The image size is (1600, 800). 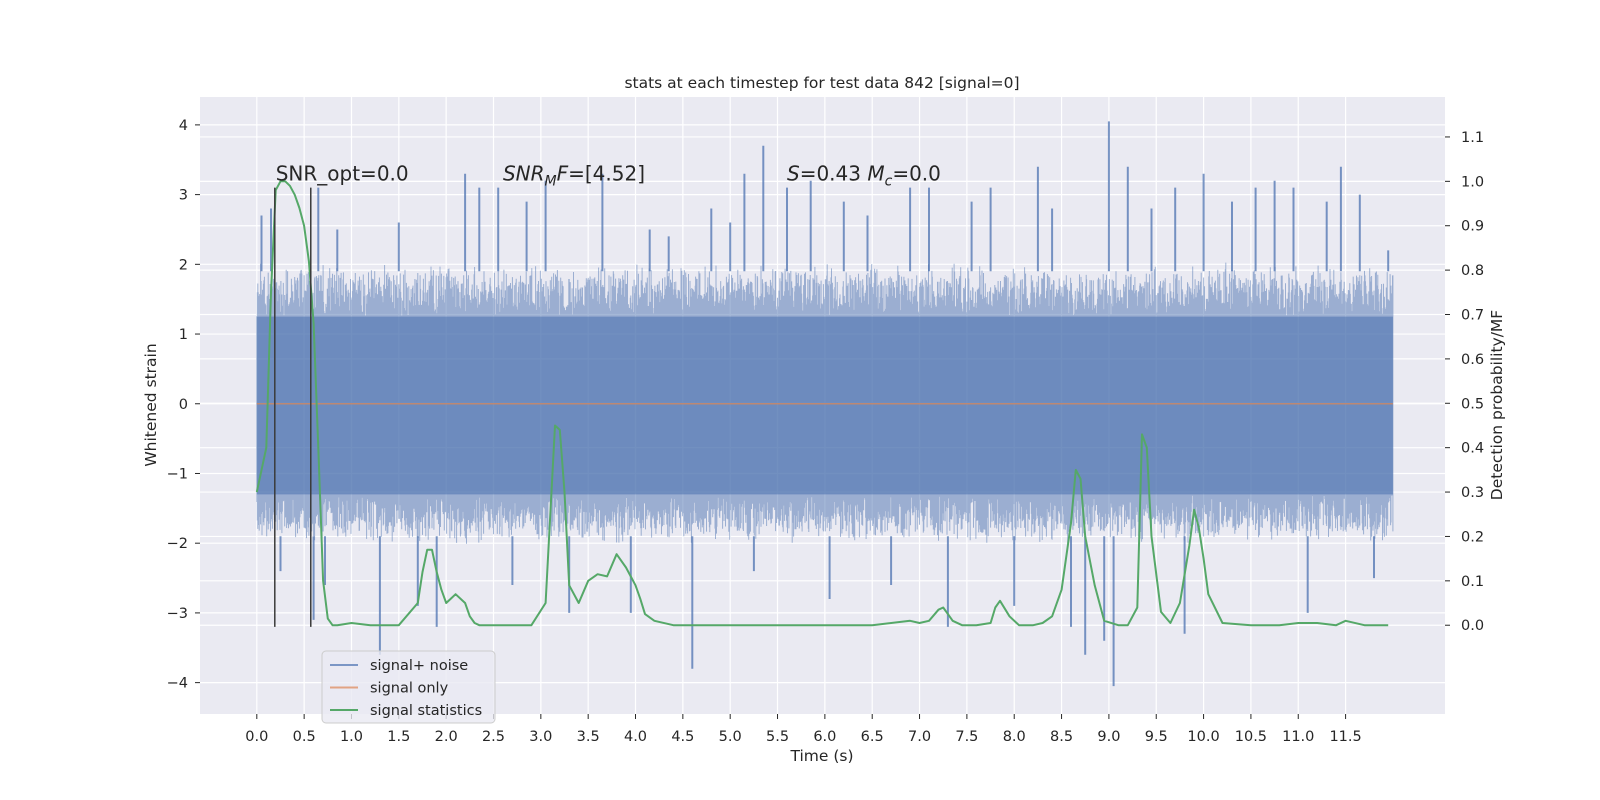 What do you see at coordinates (730, 737) in the screenshot?
I see `x-tick-label: 5.0` at bounding box center [730, 737].